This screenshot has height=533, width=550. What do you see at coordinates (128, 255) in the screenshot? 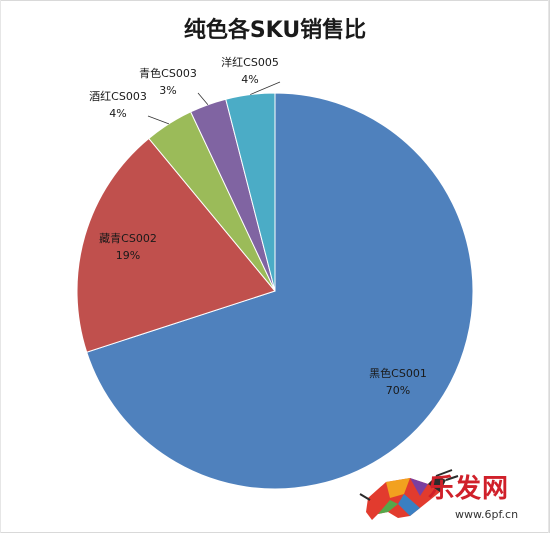
I see `slice-percent-label: 19%` at bounding box center [128, 255].